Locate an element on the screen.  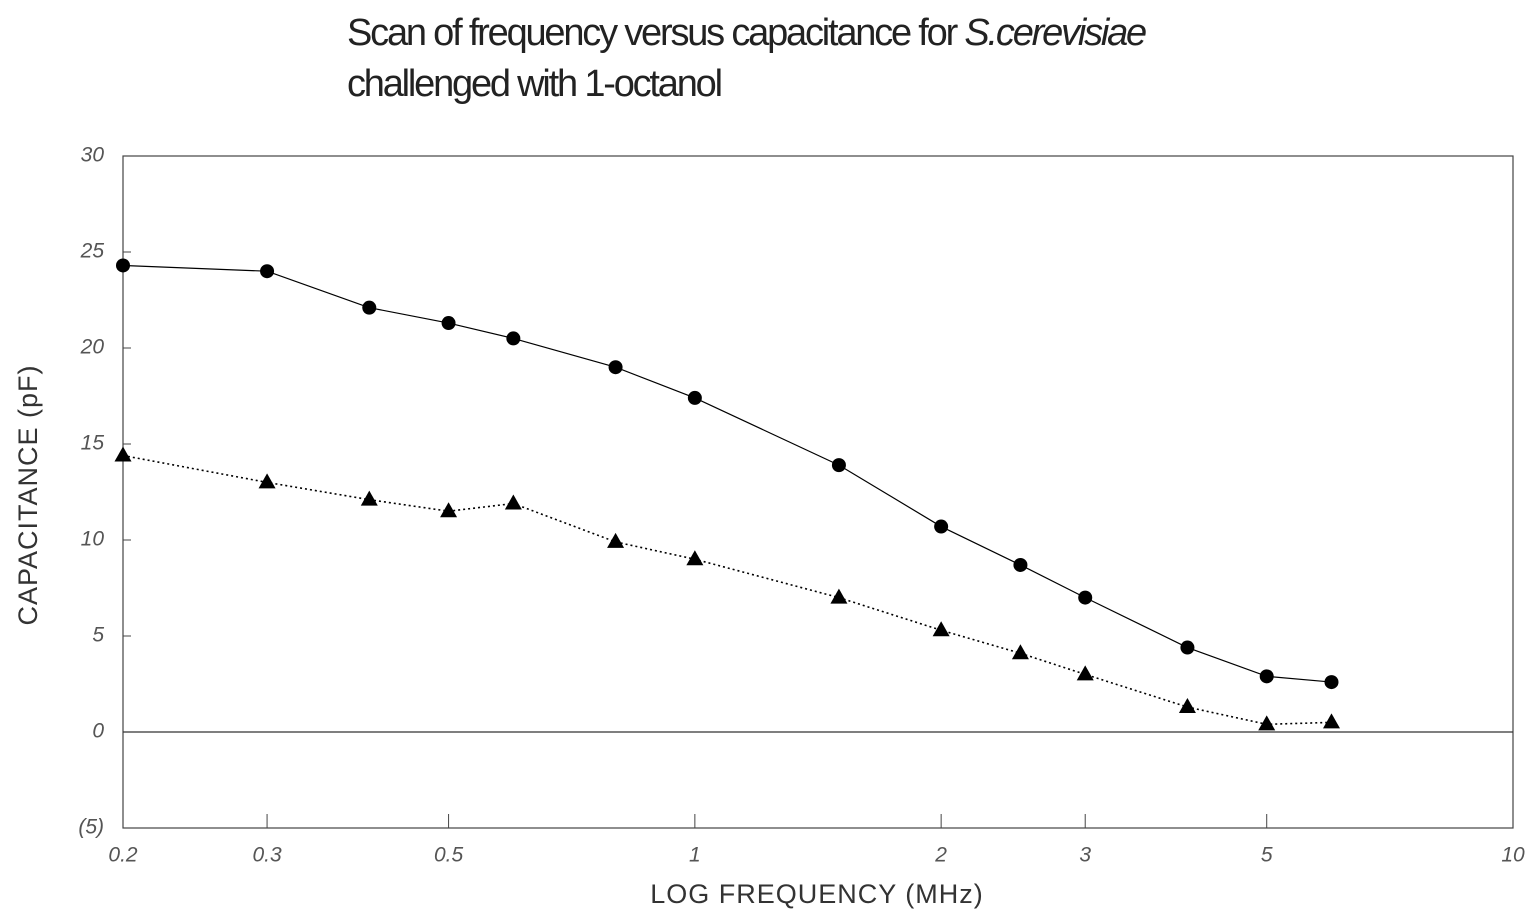
x-tick-label: 10 is located at coordinates (1513, 855).